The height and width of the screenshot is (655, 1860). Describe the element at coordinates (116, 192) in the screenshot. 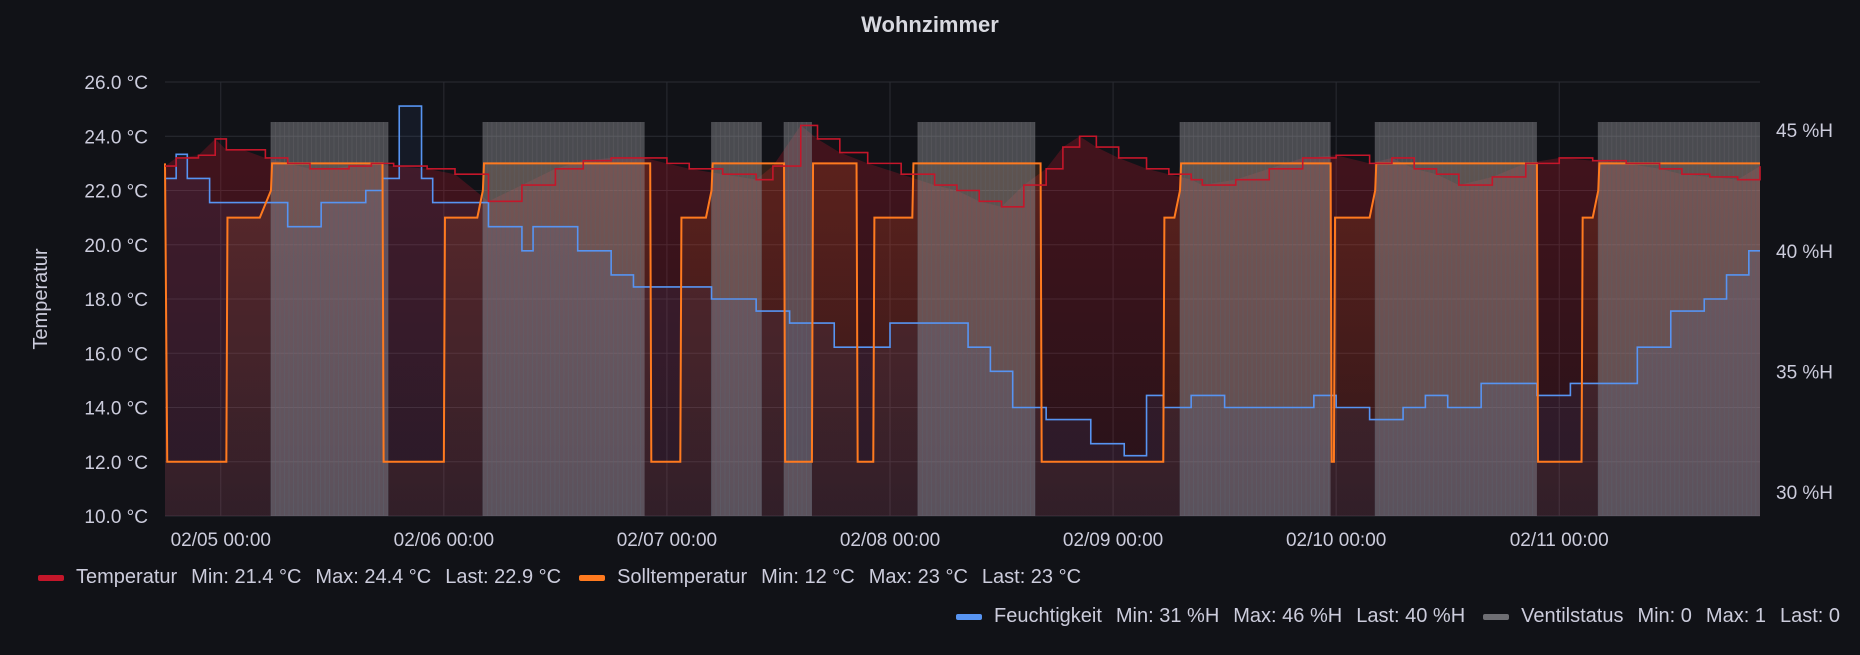

I see `y-left-tick-label: 22.0 °C` at that location.